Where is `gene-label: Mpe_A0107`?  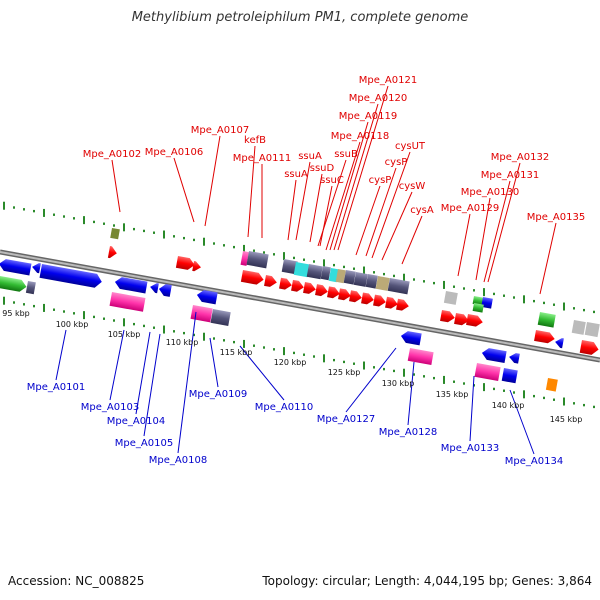 gene-label: Mpe_A0107 is located at coordinates (220, 130).